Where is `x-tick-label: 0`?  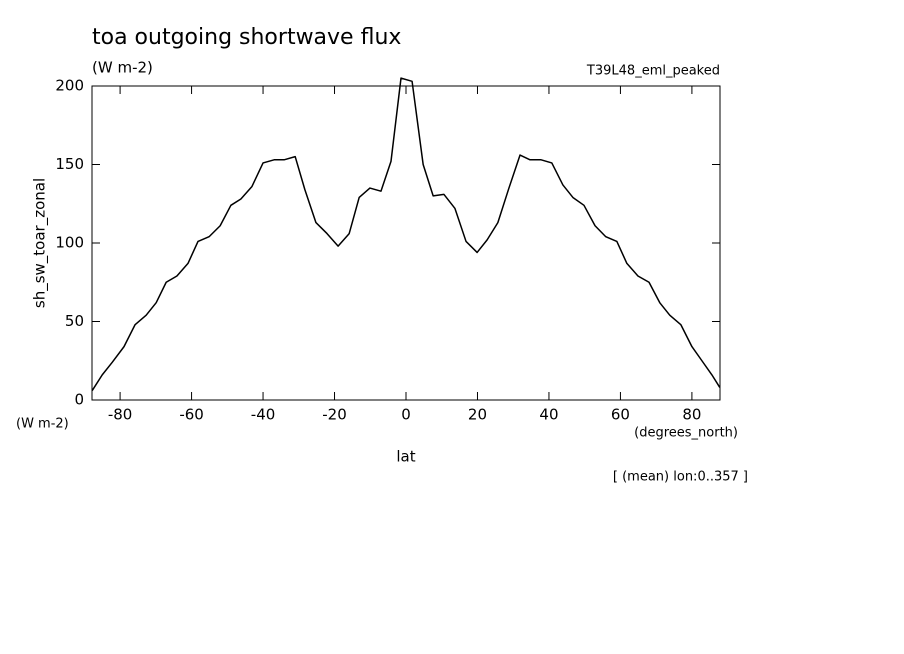
x-tick-label: 0 is located at coordinates (406, 415).